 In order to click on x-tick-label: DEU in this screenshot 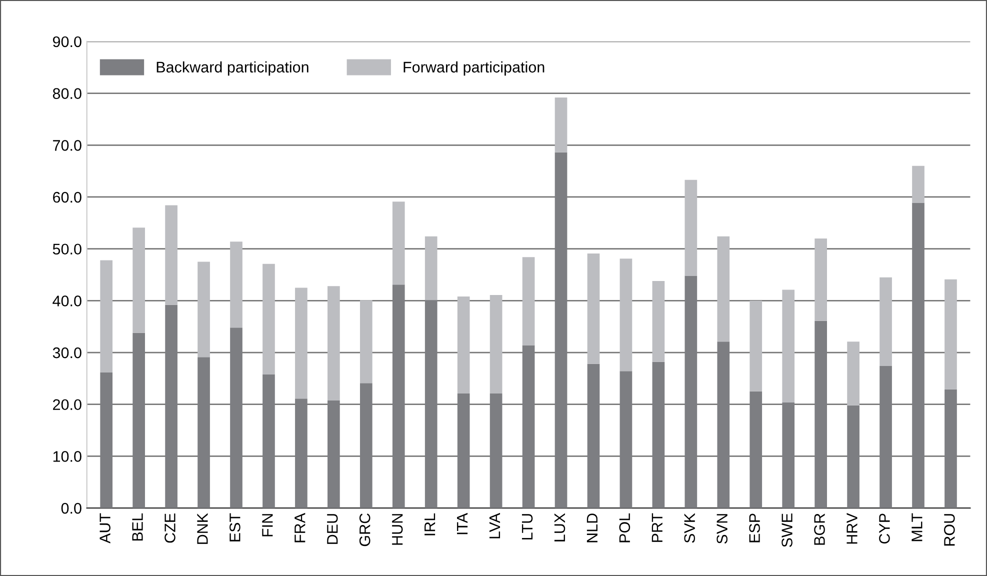, I will do `click(332, 529)`.